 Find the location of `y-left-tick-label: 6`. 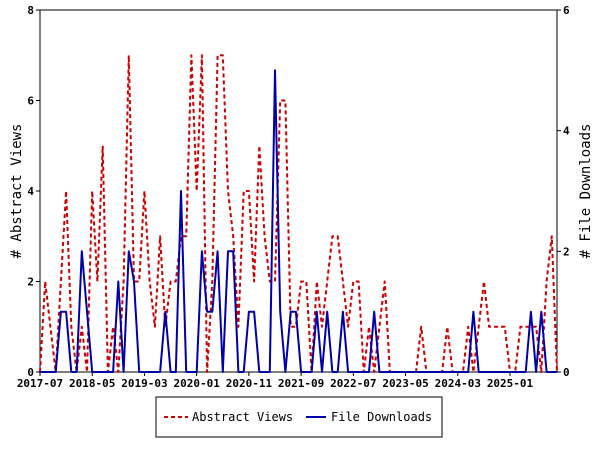

y-left-tick-label: 6 is located at coordinates (30, 101).